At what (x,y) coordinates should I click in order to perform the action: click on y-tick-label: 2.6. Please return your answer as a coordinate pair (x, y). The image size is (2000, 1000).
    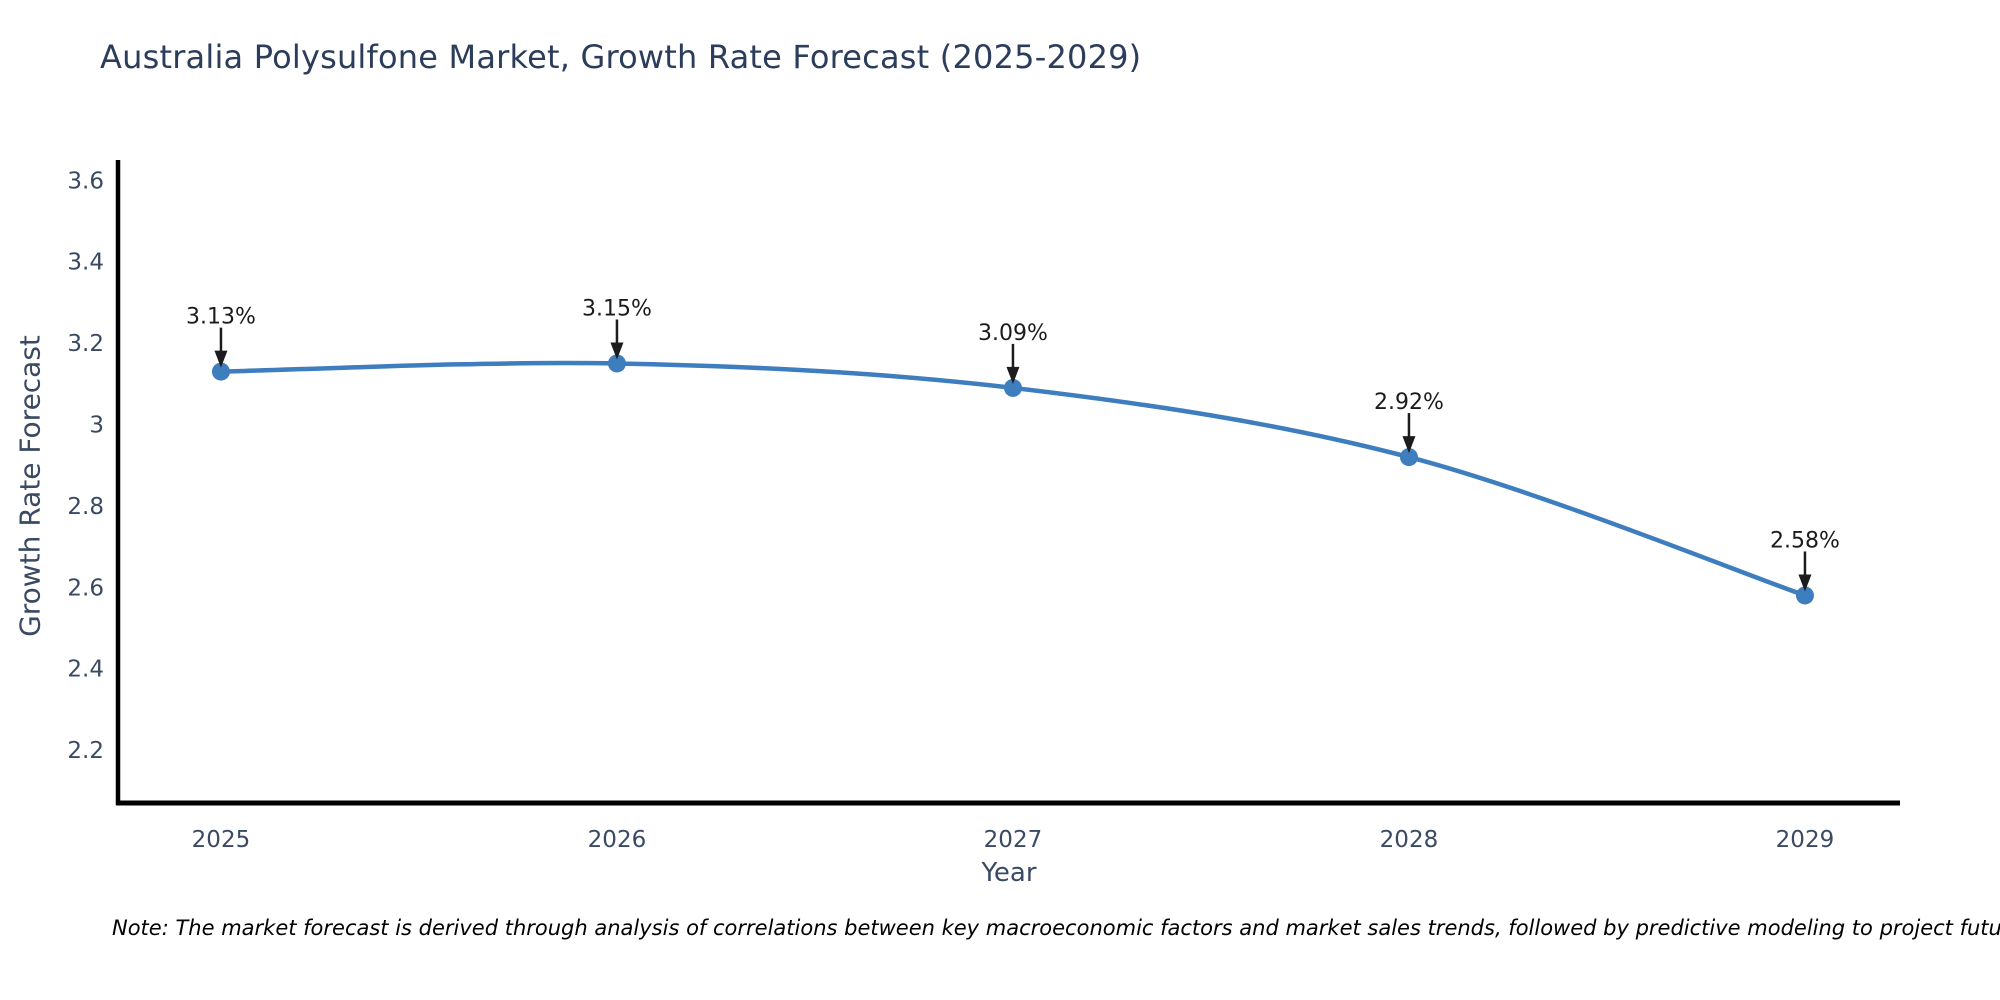
    Looking at the image, I should click on (85, 588).